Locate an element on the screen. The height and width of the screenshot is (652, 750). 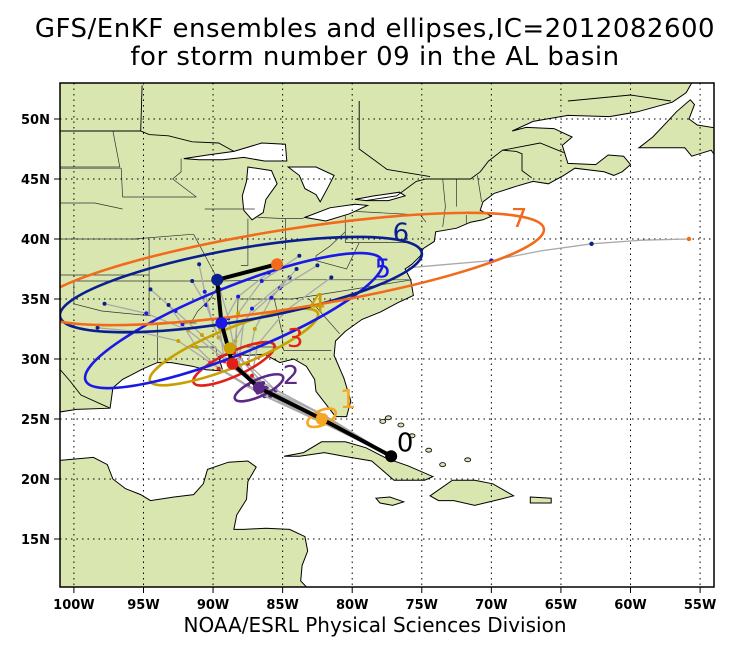
lake-superior is located at coordinates (235, 152).